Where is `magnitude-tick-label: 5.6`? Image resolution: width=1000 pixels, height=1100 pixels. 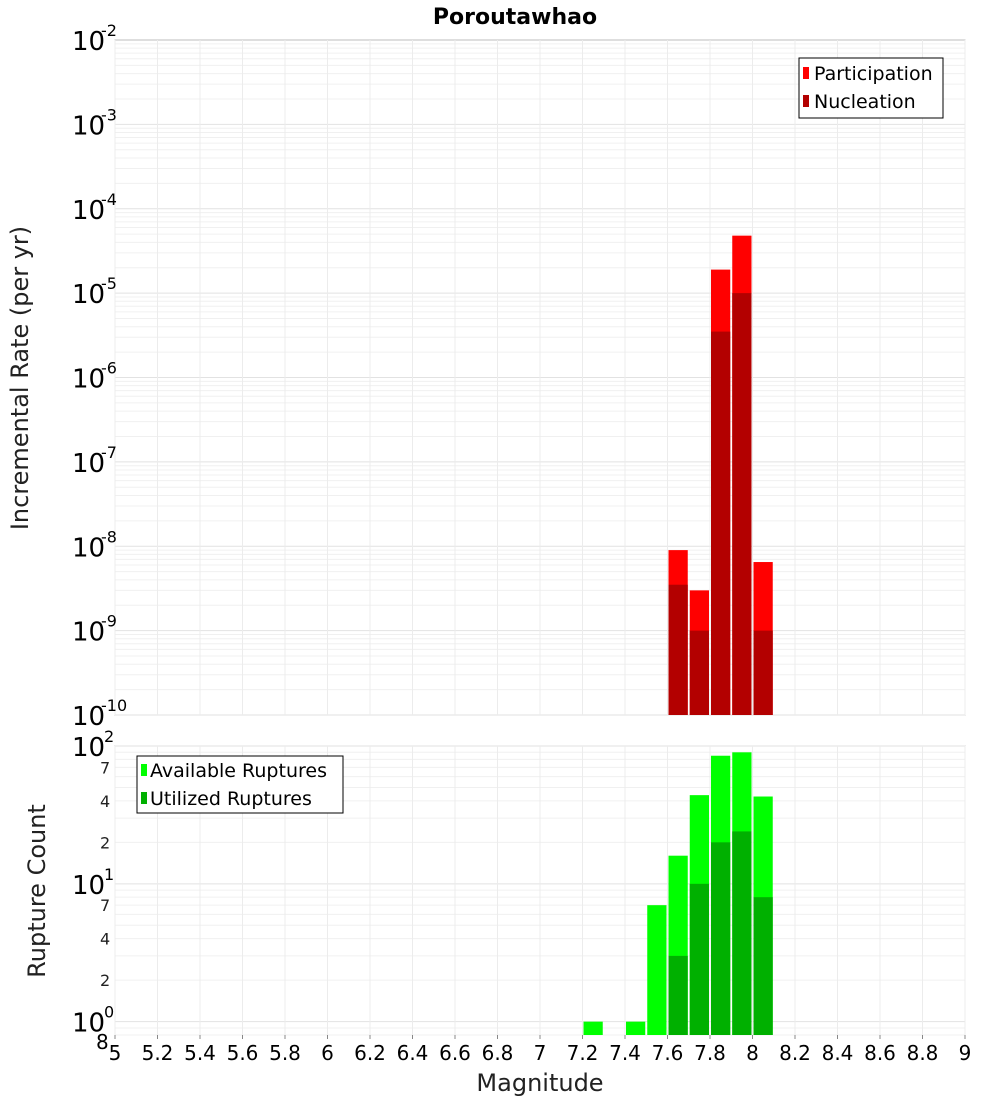 magnitude-tick-label: 5.6 is located at coordinates (243, 1053).